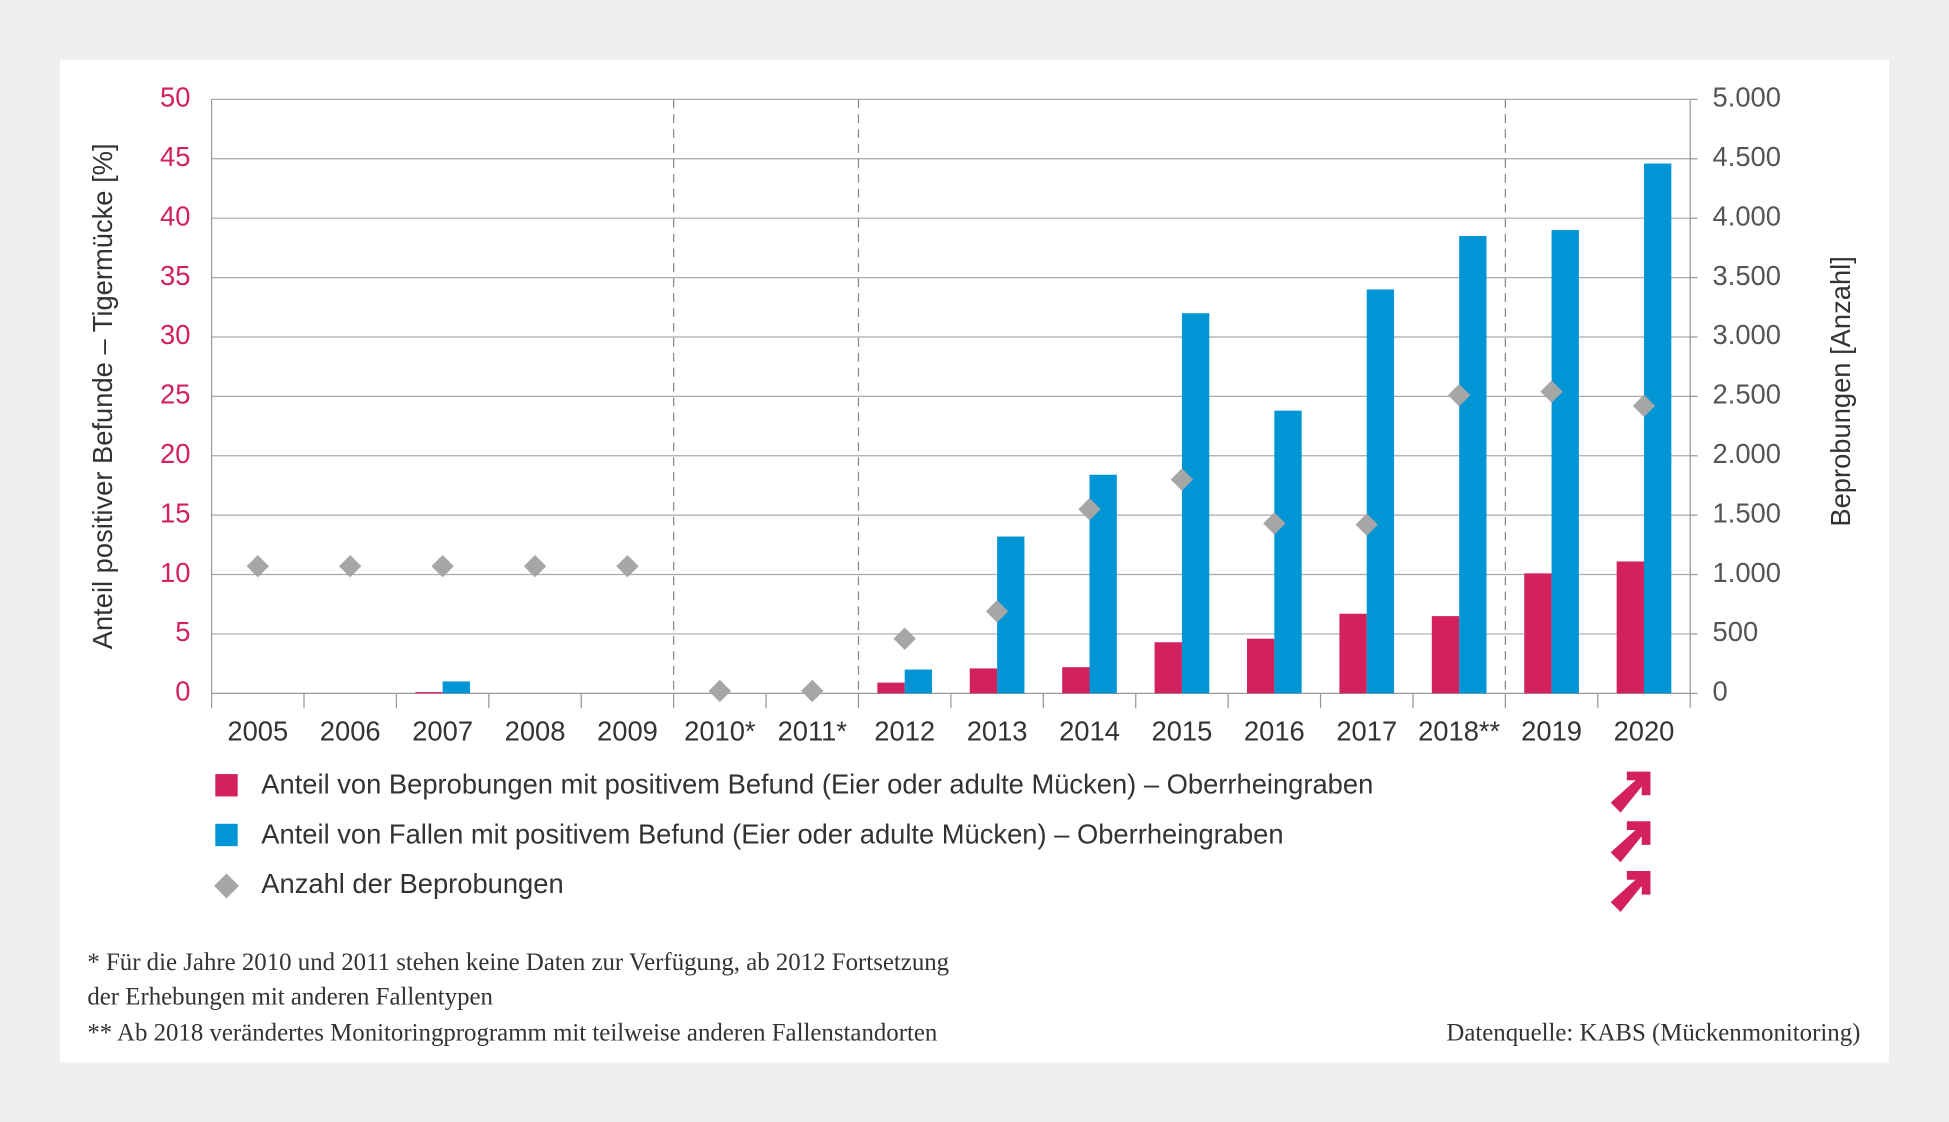 This screenshot has height=1122, width=1949. What do you see at coordinates (1551, 730) in the screenshot?
I see `x-tick-label: 2019` at bounding box center [1551, 730].